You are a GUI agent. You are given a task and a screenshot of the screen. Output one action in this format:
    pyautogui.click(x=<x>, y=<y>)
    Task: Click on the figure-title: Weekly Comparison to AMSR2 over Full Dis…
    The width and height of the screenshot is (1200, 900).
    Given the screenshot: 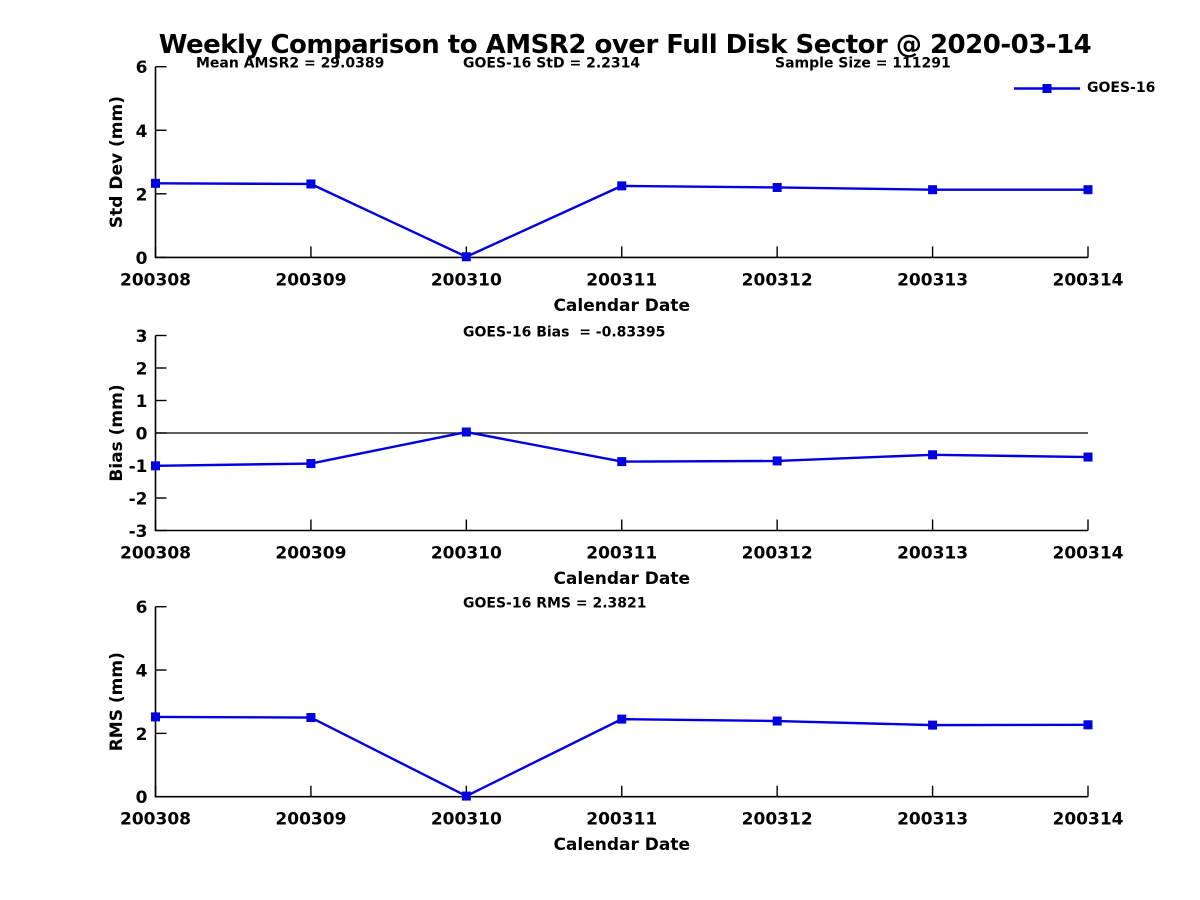 What is the action you would take?
    pyautogui.click(x=625, y=45)
    